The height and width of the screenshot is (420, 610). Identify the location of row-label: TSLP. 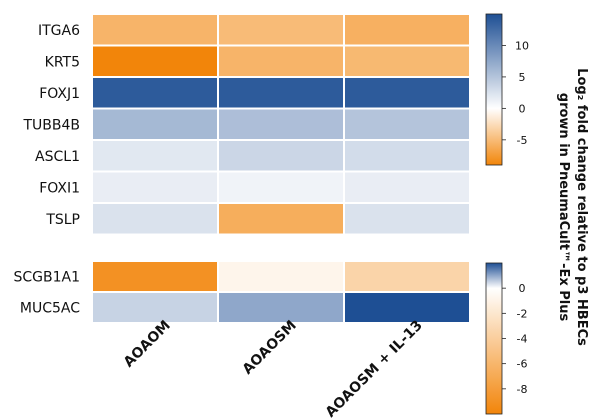
(62, 220).